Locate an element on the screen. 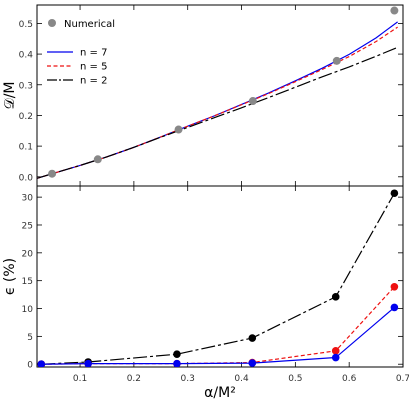 The width and height of the screenshot is (409, 404). y-axis-label-top: 𝒟/M is located at coordinates (10, 96).